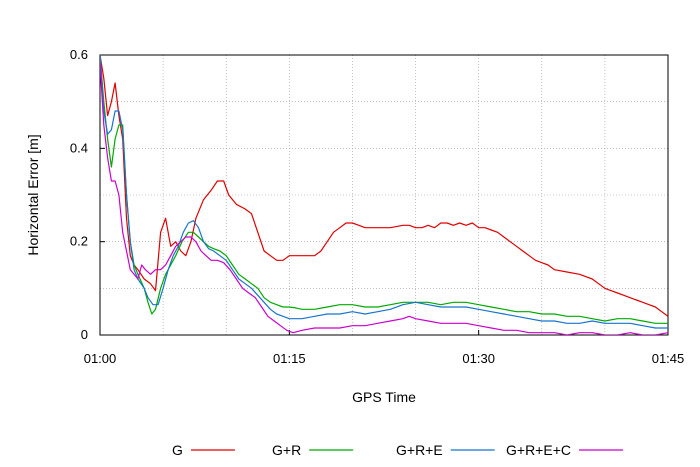 The image size is (700, 467). I want to click on x-axis-label: GPS Time, so click(384, 397).